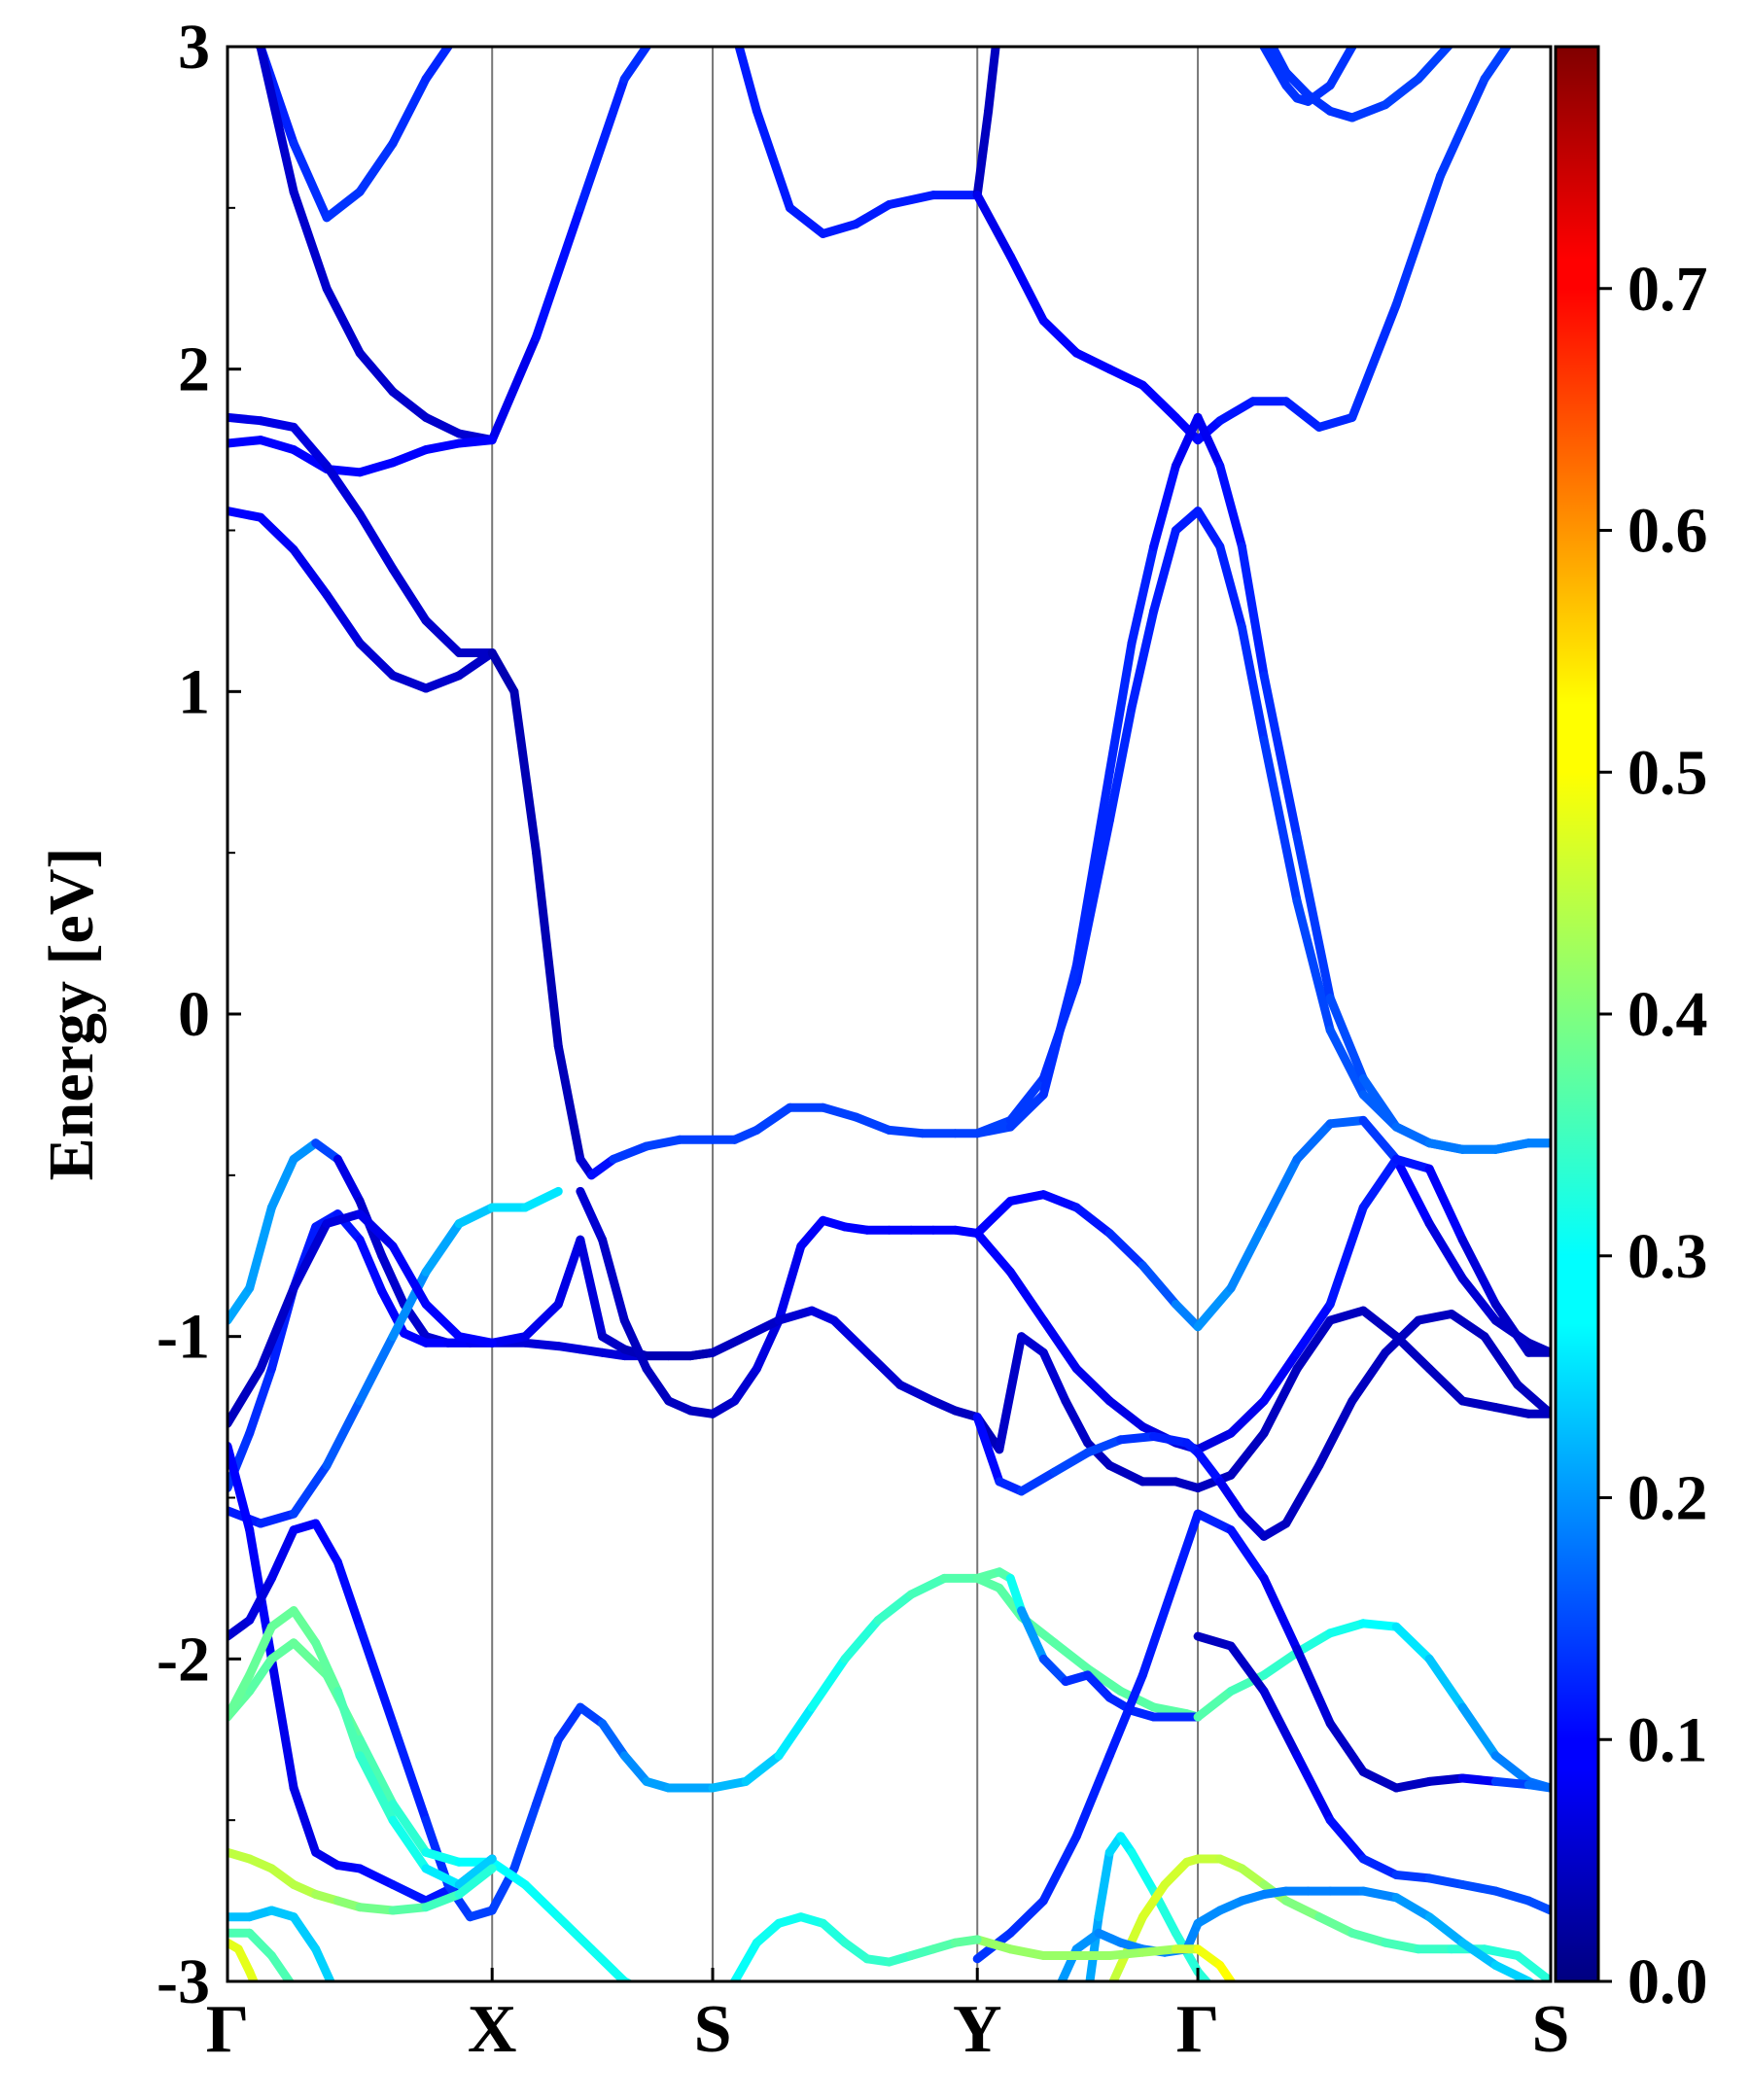 This screenshot has height=2100, width=1750. What do you see at coordinates (1653, 1135) in the screenshot?
I see `colorbar-ticks: 0.0 0.1 0.2 0.3 0.4 0.5 0.6 0.7` at bounding box center [1653, 1135].